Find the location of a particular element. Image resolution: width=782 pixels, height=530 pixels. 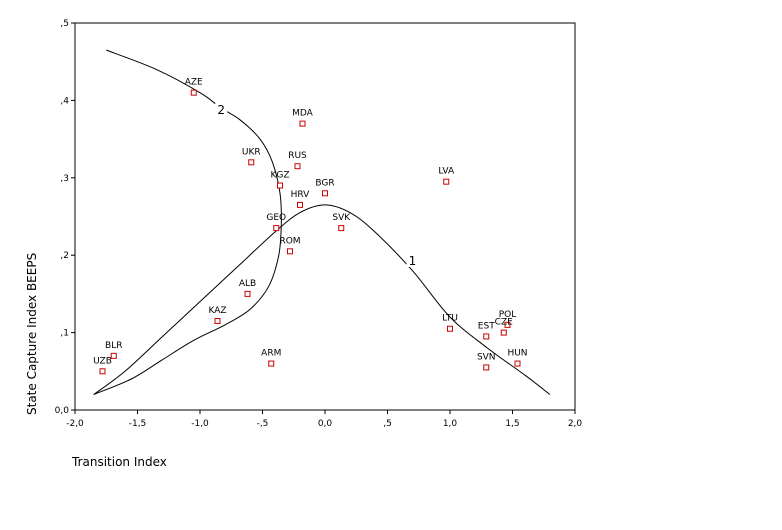

point-label-kaz: KAZ is located at coordinates (217, 311).